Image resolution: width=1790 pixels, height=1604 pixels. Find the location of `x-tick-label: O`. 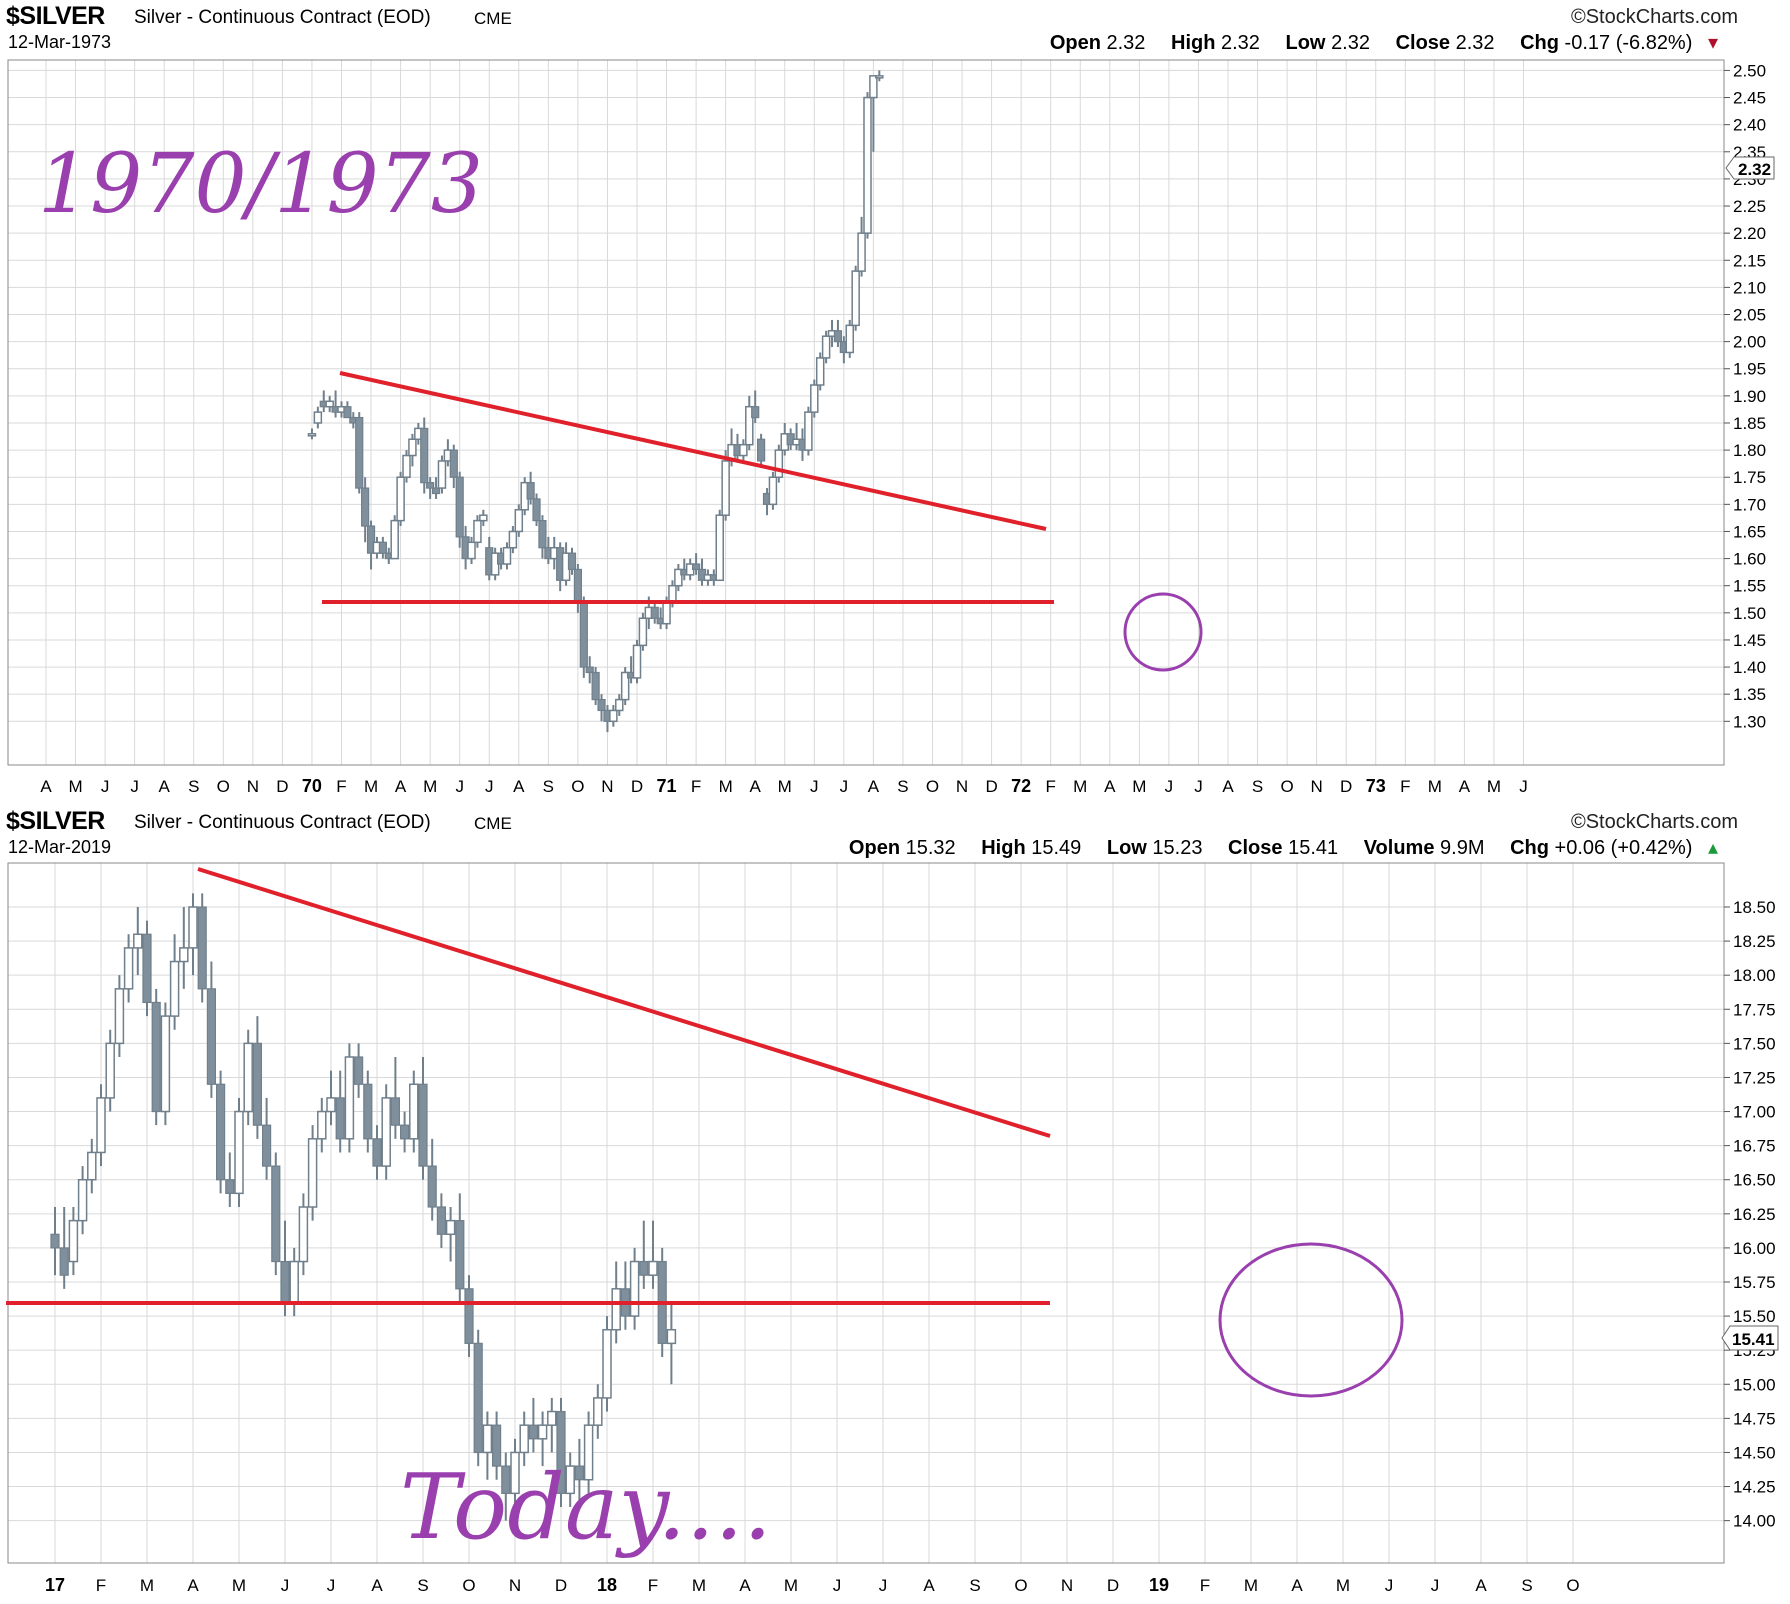

x-tick-label: O is located at coordinates (468, 1585).